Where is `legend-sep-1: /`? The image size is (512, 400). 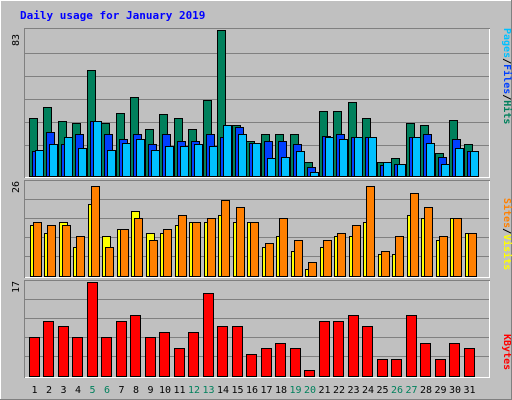 legend-sep-1: / is located at coordinates (506, 61).